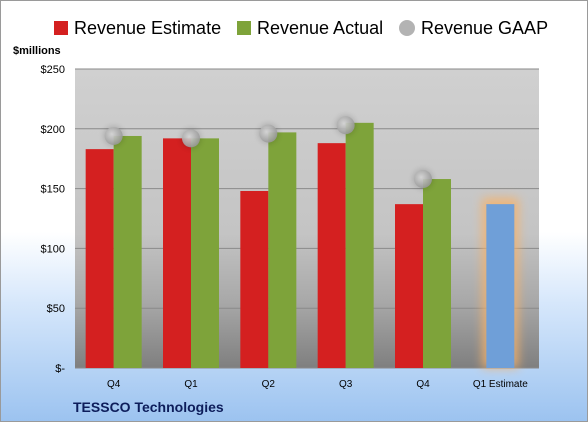  I want to click on legend-item-revenue-actual: Revenue Actual, so click(310, 28).